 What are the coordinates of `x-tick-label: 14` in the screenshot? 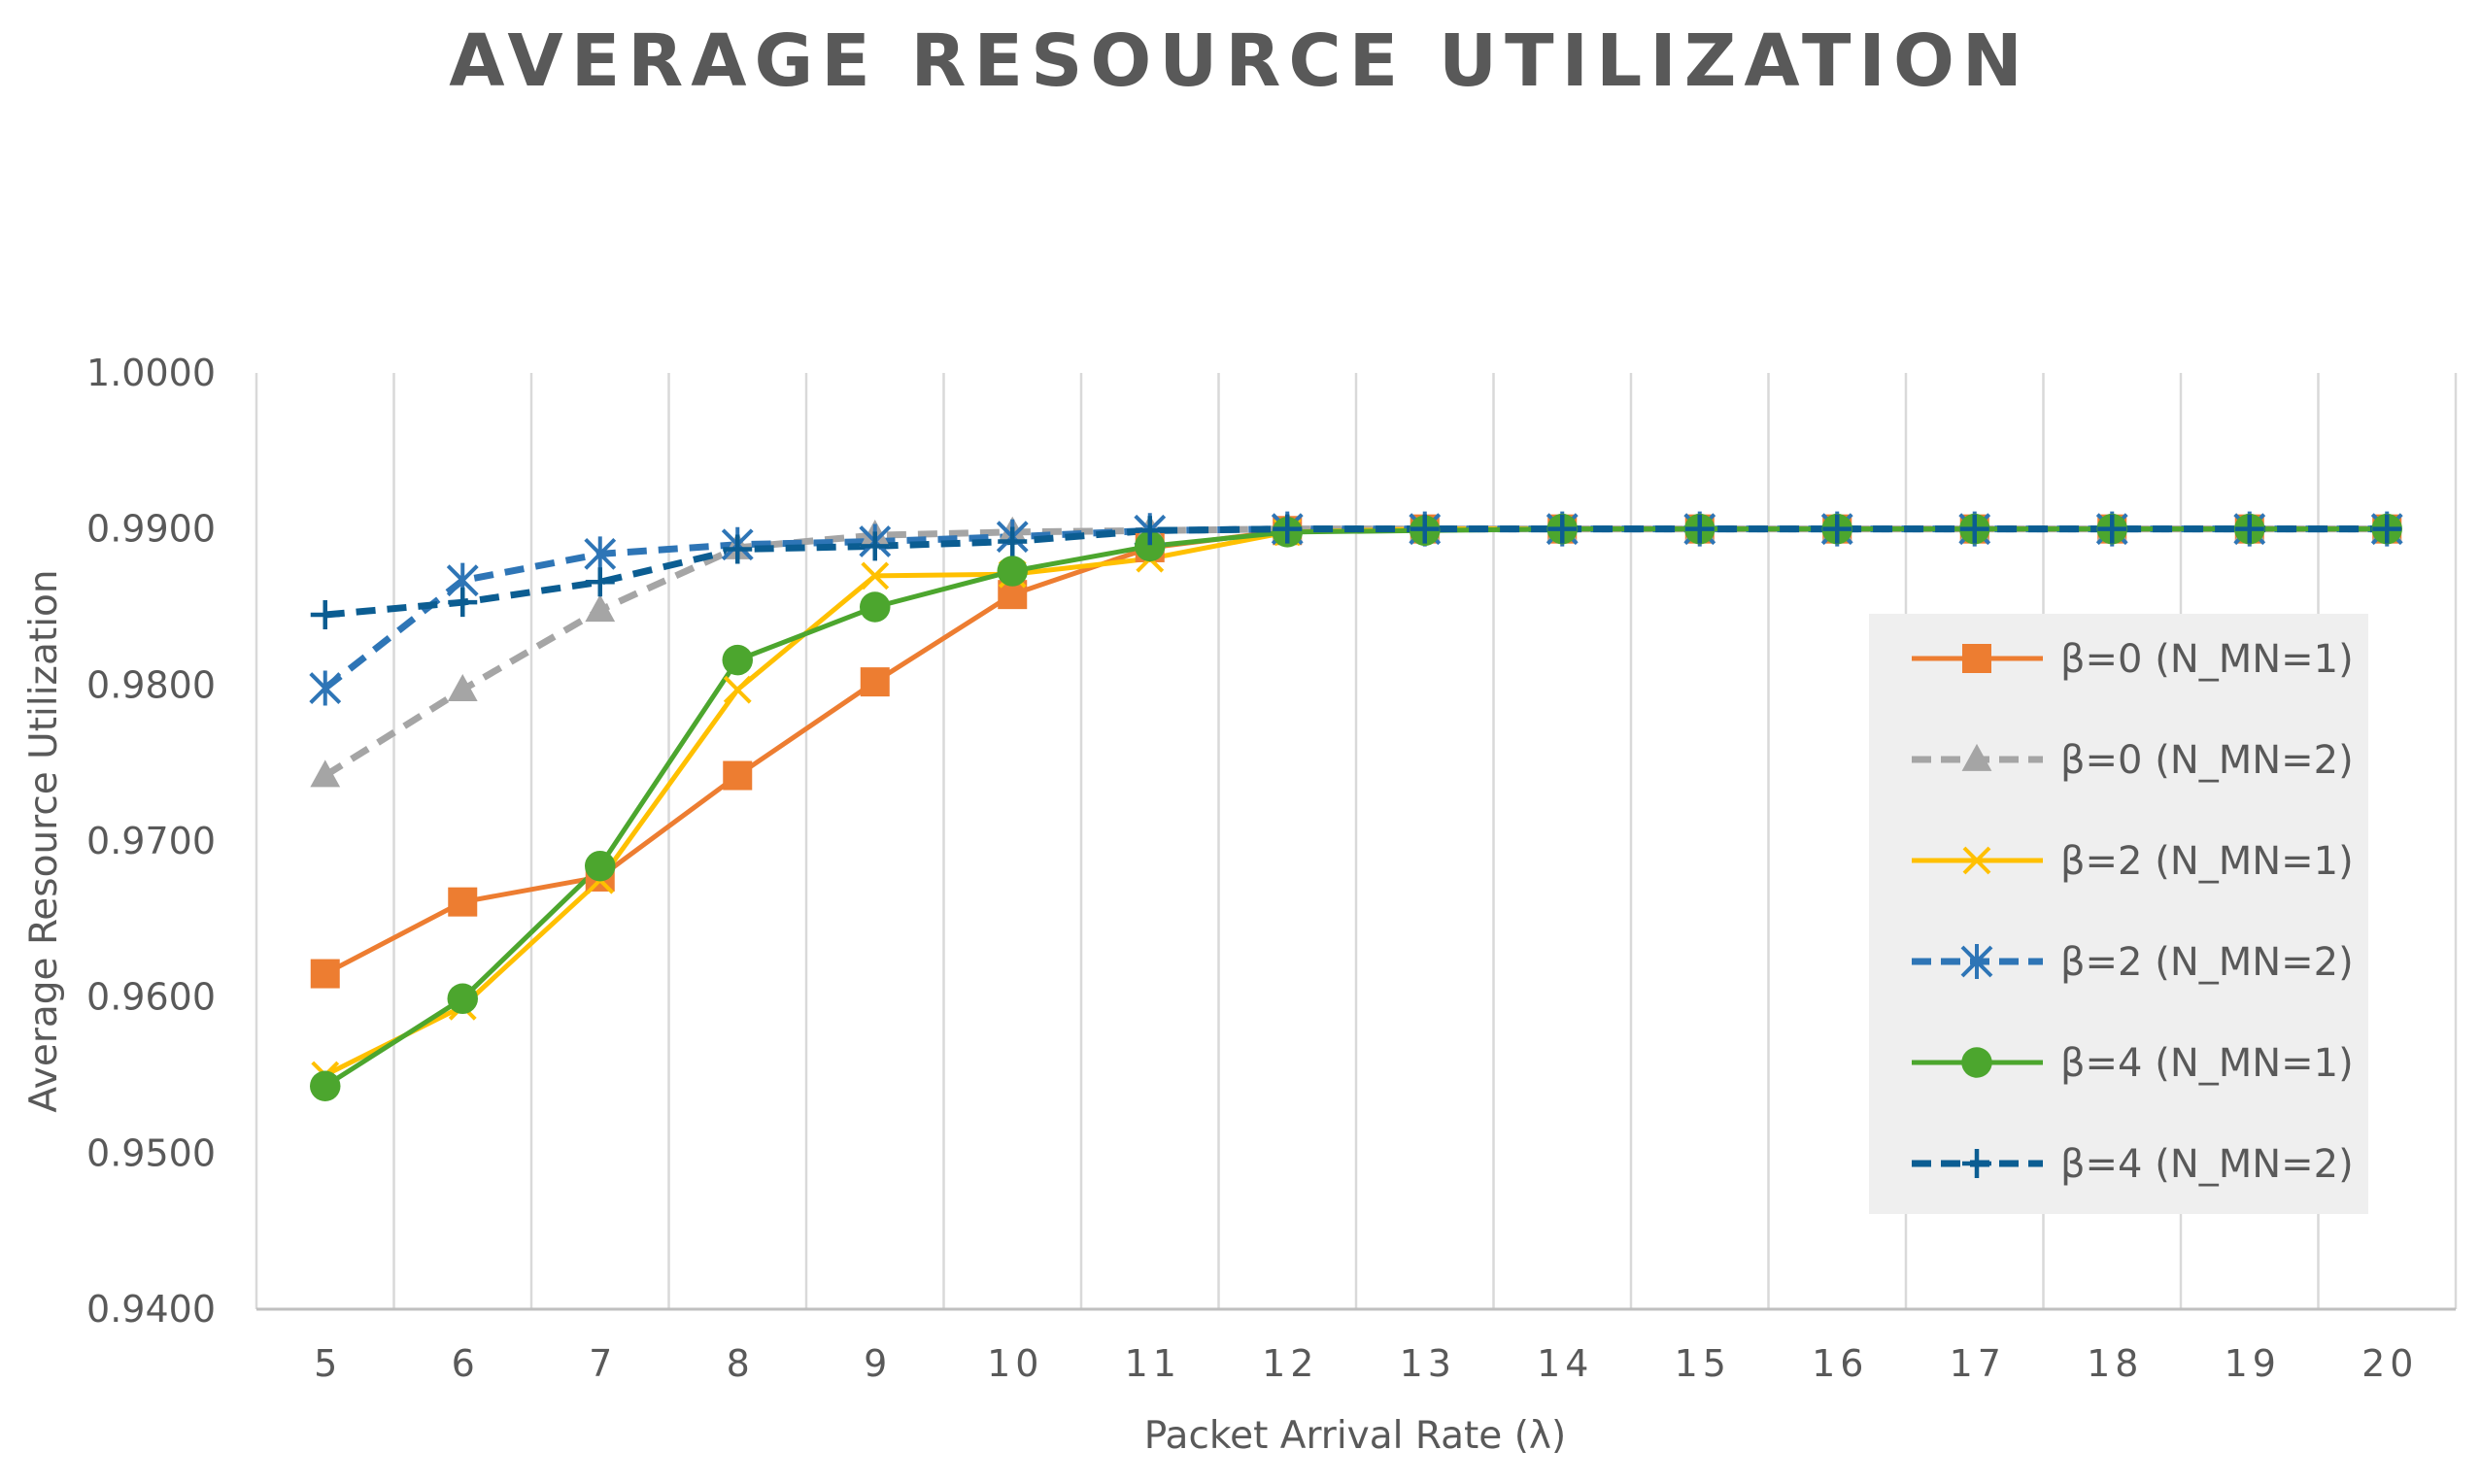 It's located at (1565, 1363).